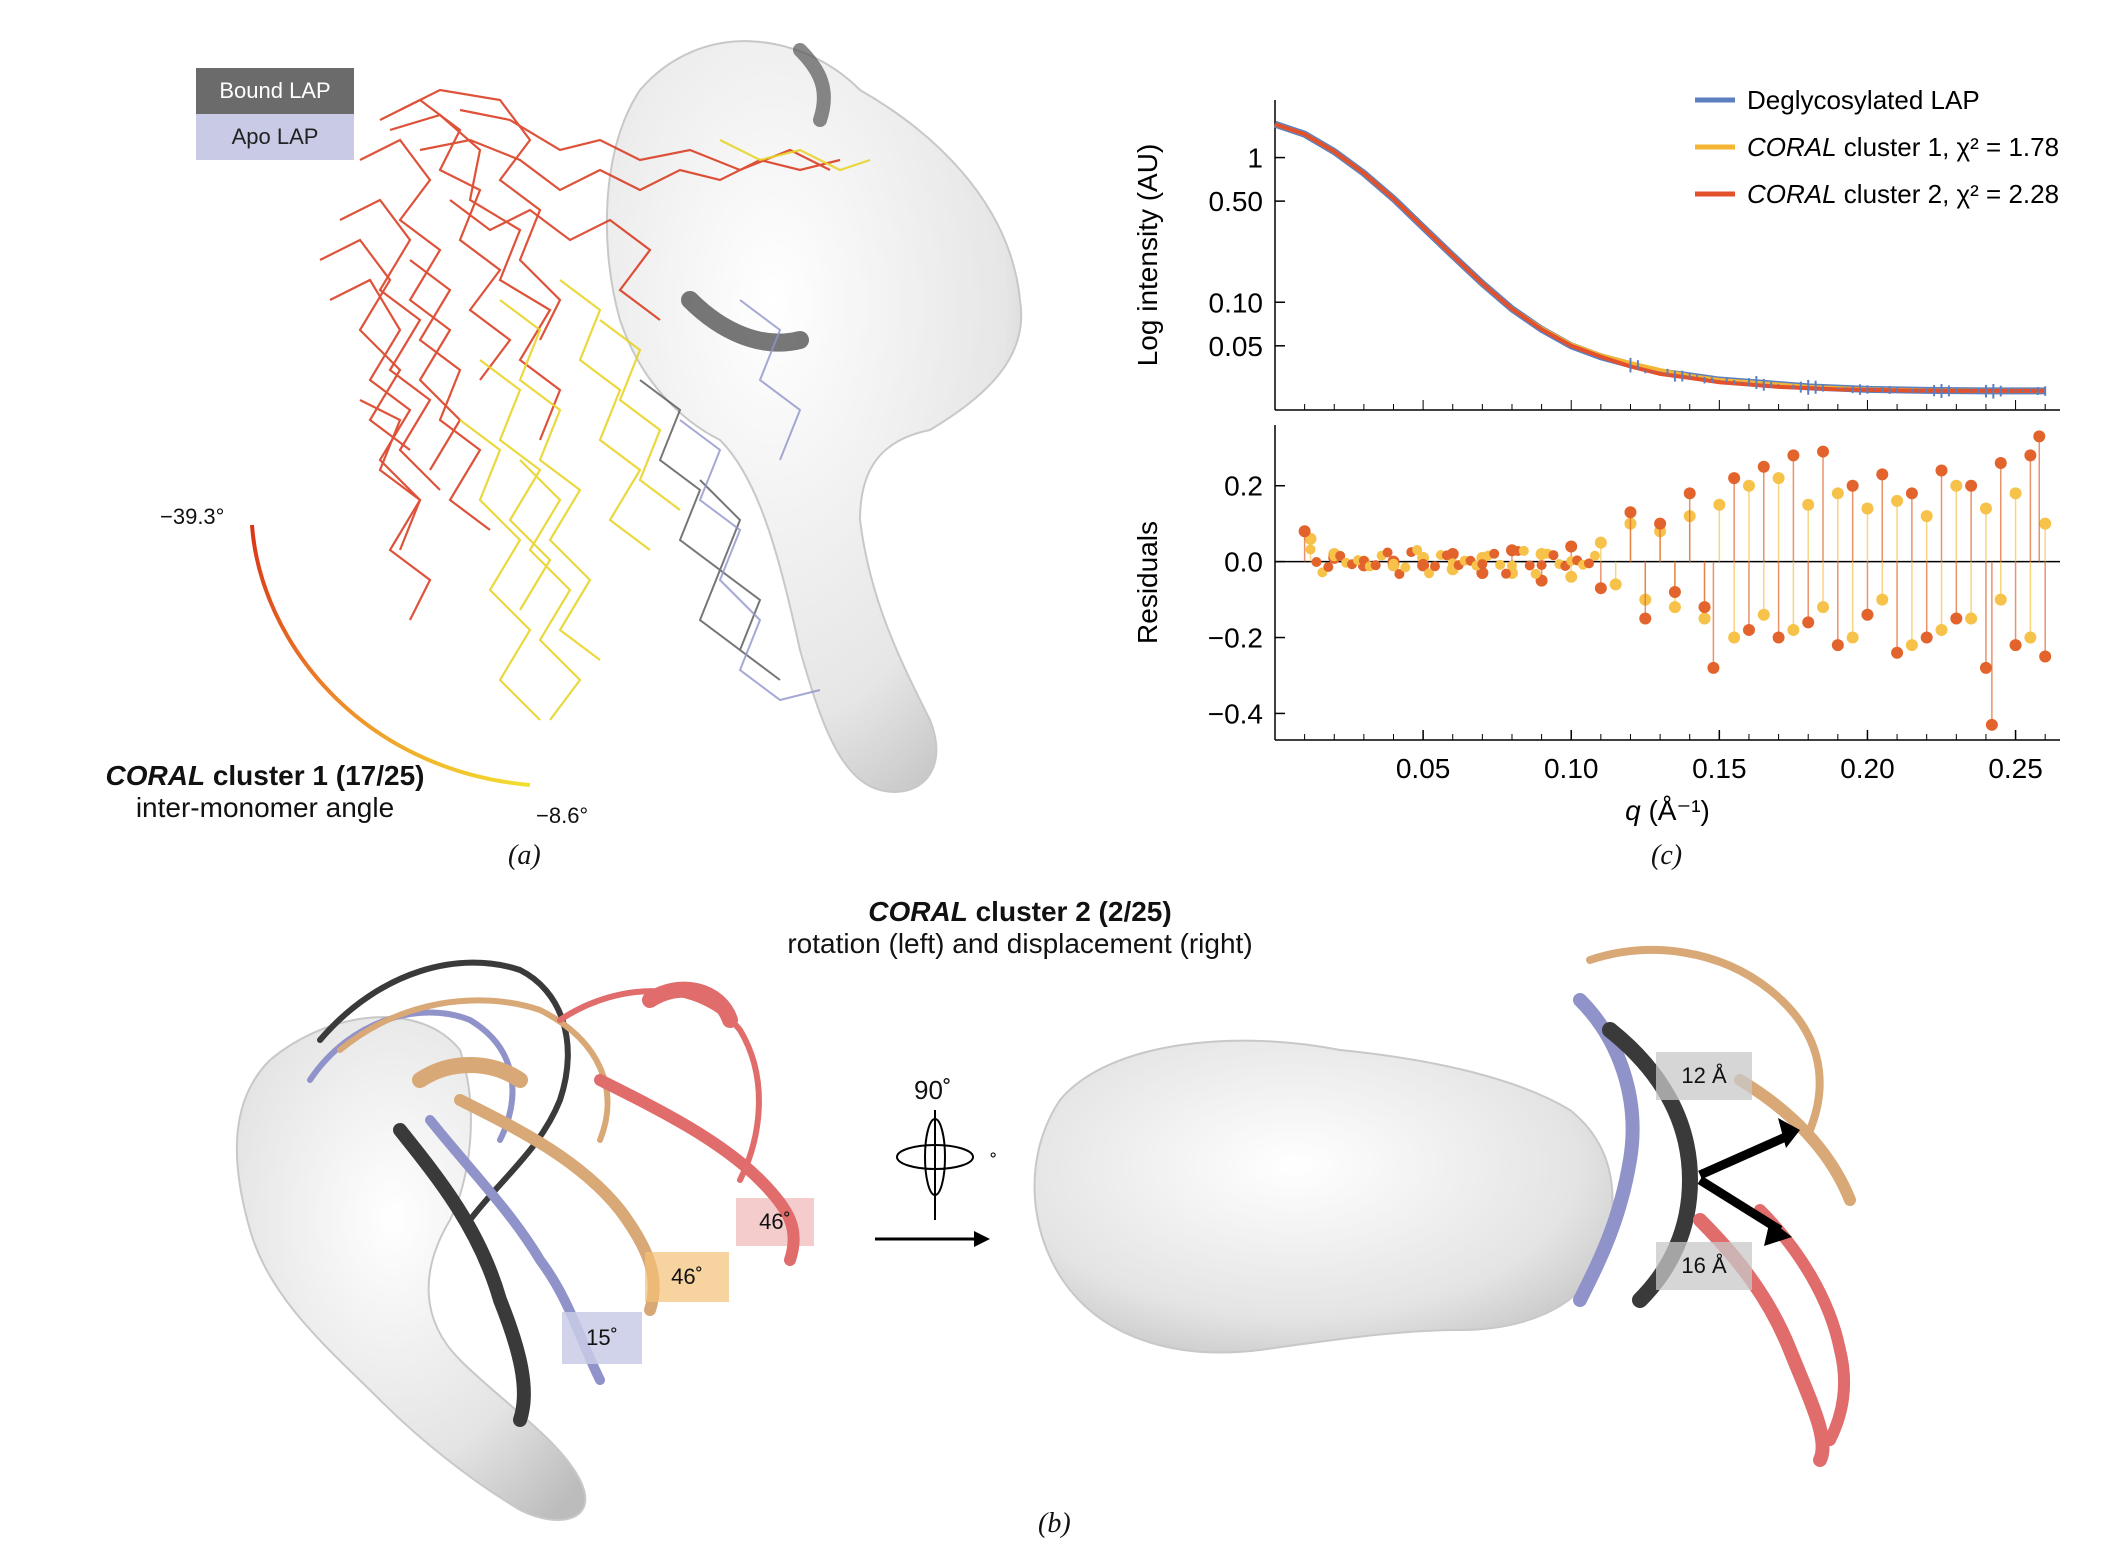  Describe the element at coordinates (1948, 194) in the screenshot. I see `legend-label-text: cluster 2, χ² = 2.28` at that location.